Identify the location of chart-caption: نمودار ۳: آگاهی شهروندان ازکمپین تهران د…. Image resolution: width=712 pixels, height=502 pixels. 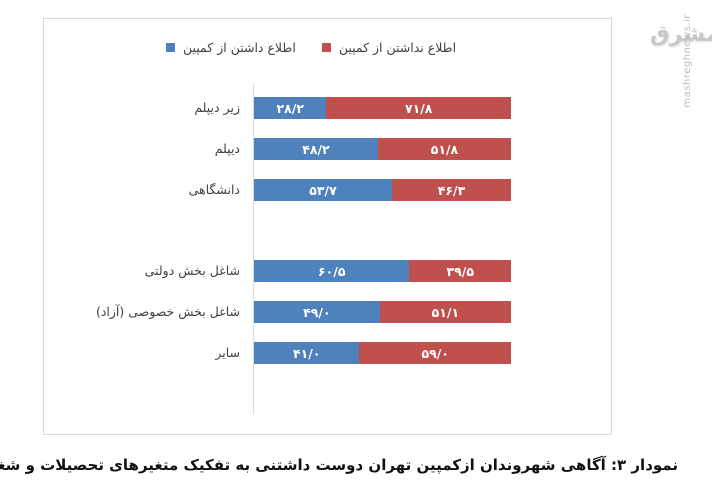
(339, 465).